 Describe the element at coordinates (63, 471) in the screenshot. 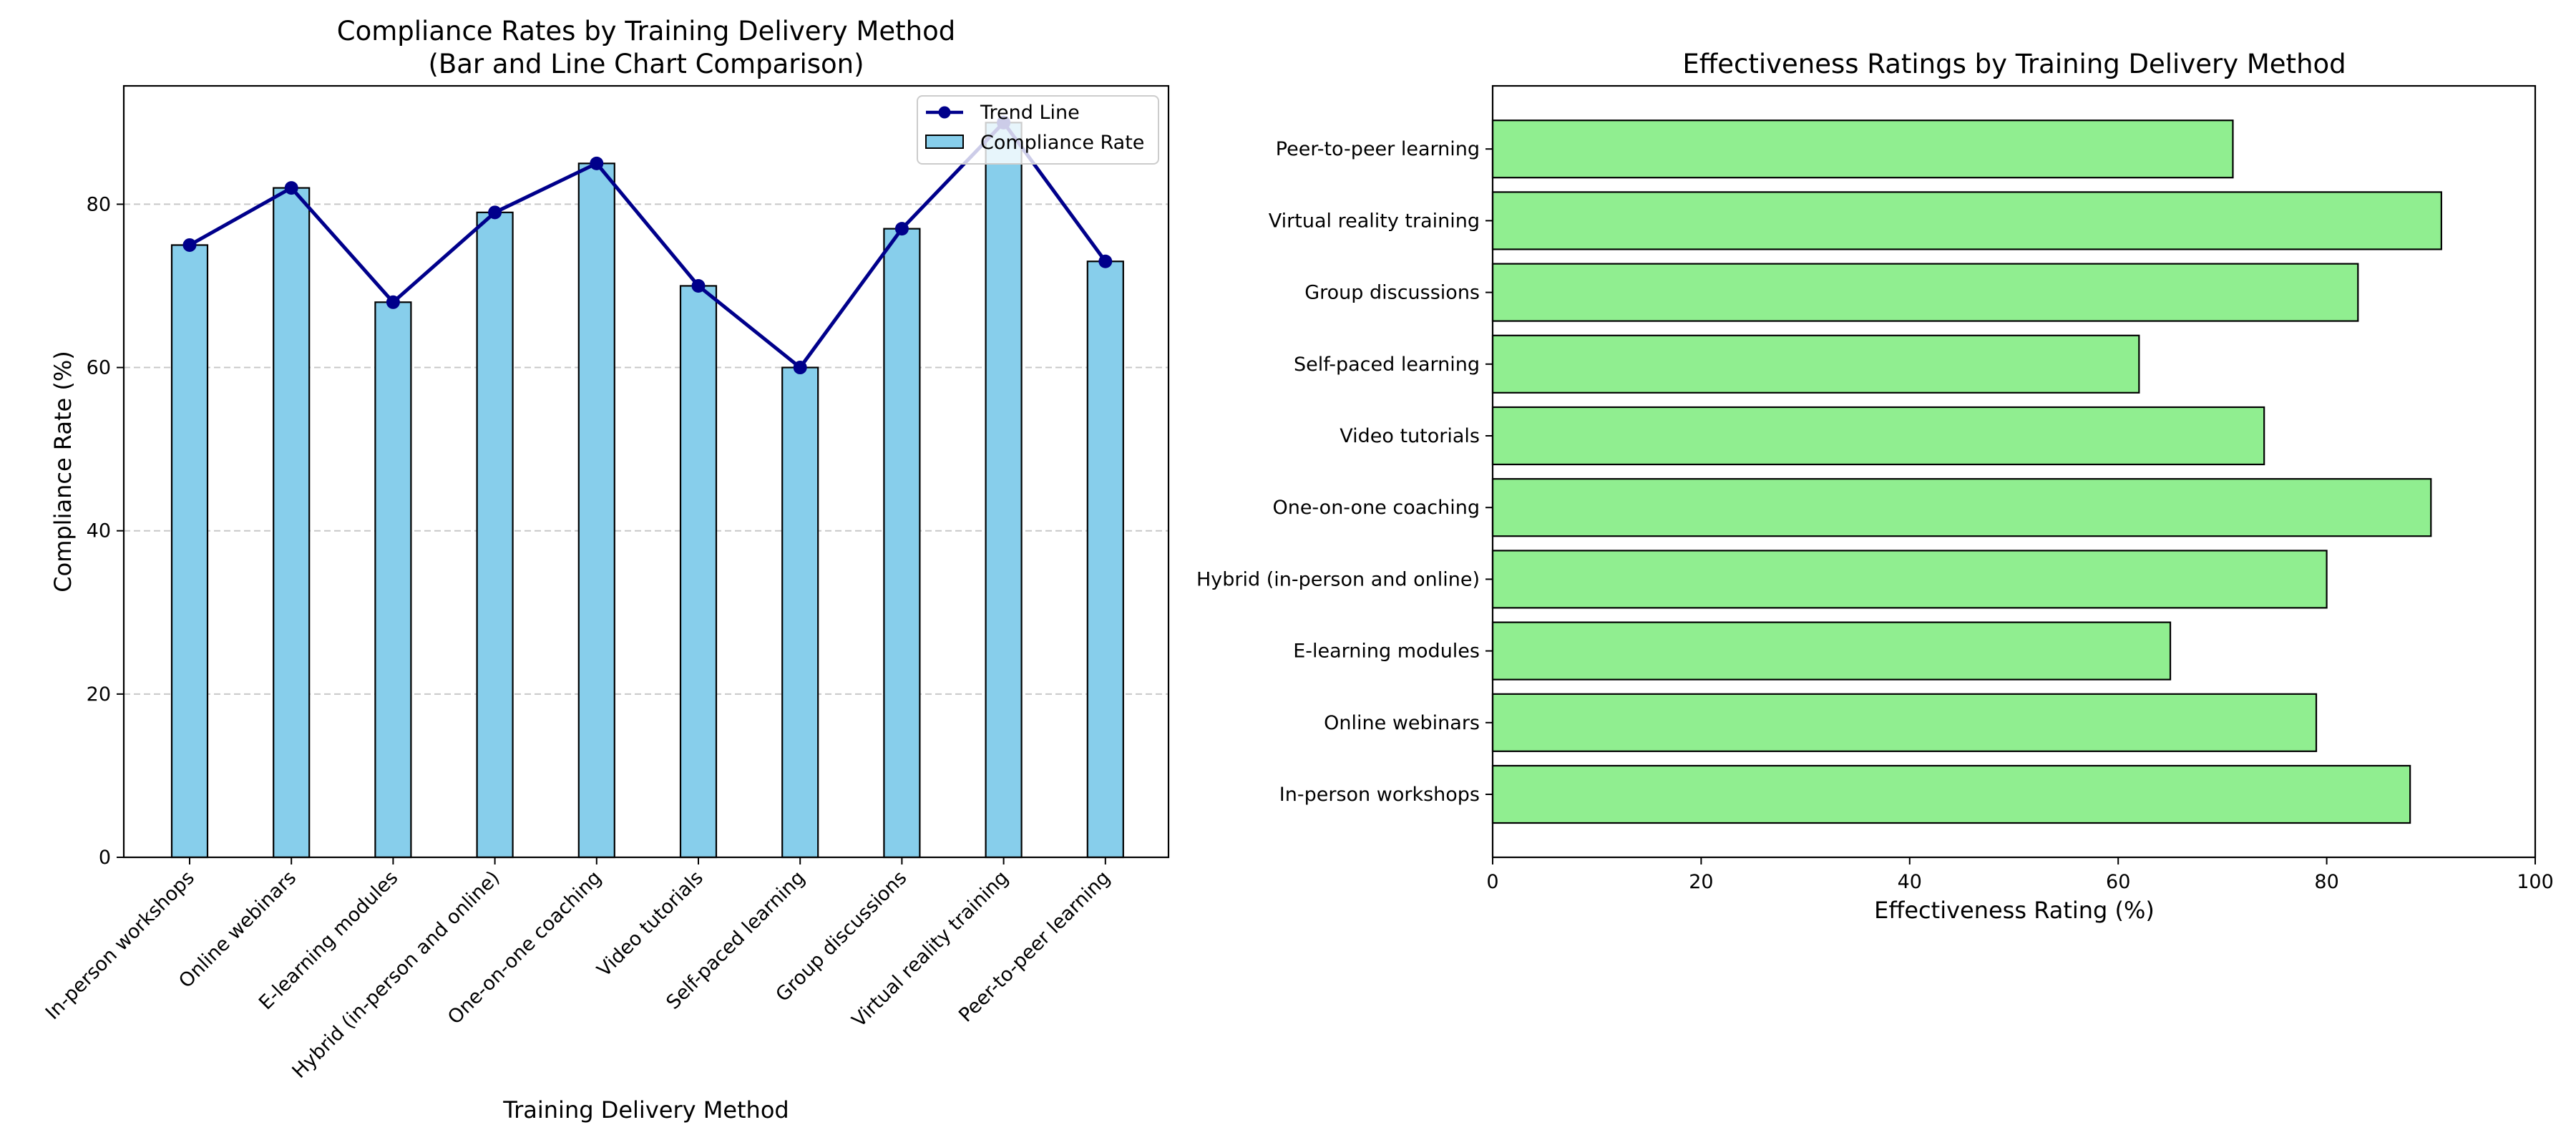

I see `compliance-y-axis-label: Compliance Rate (%)` at that location.